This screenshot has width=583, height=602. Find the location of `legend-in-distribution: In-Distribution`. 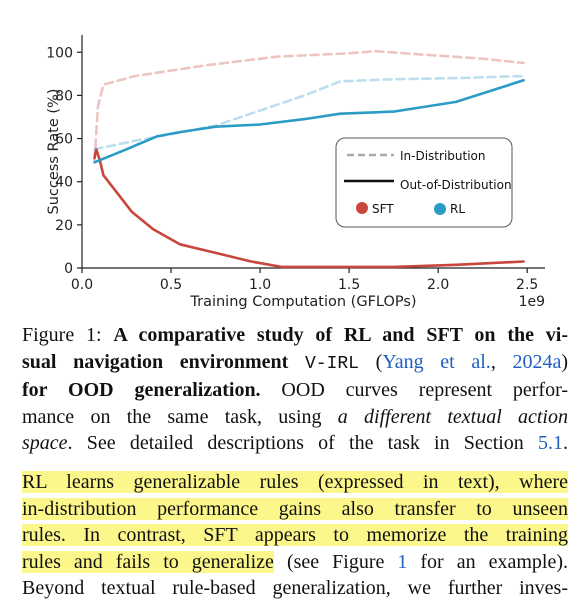

legend-in-distribution: In-Distribution is located at coordinates (442, 156).